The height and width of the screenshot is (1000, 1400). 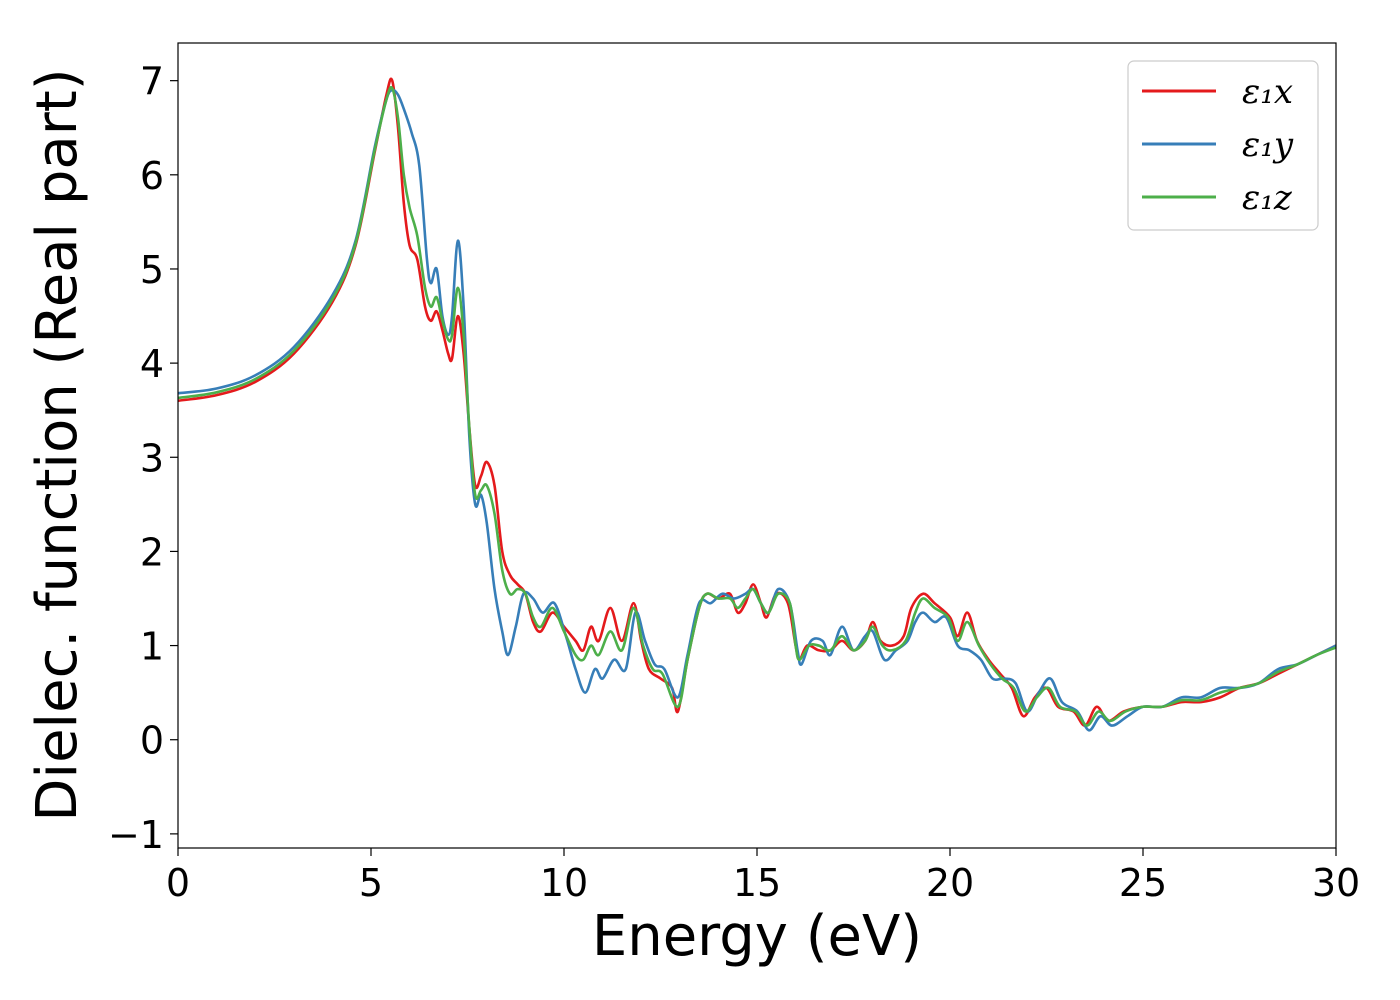 I want to click on x-tick-label: 30, so click(x=1336, y=883).